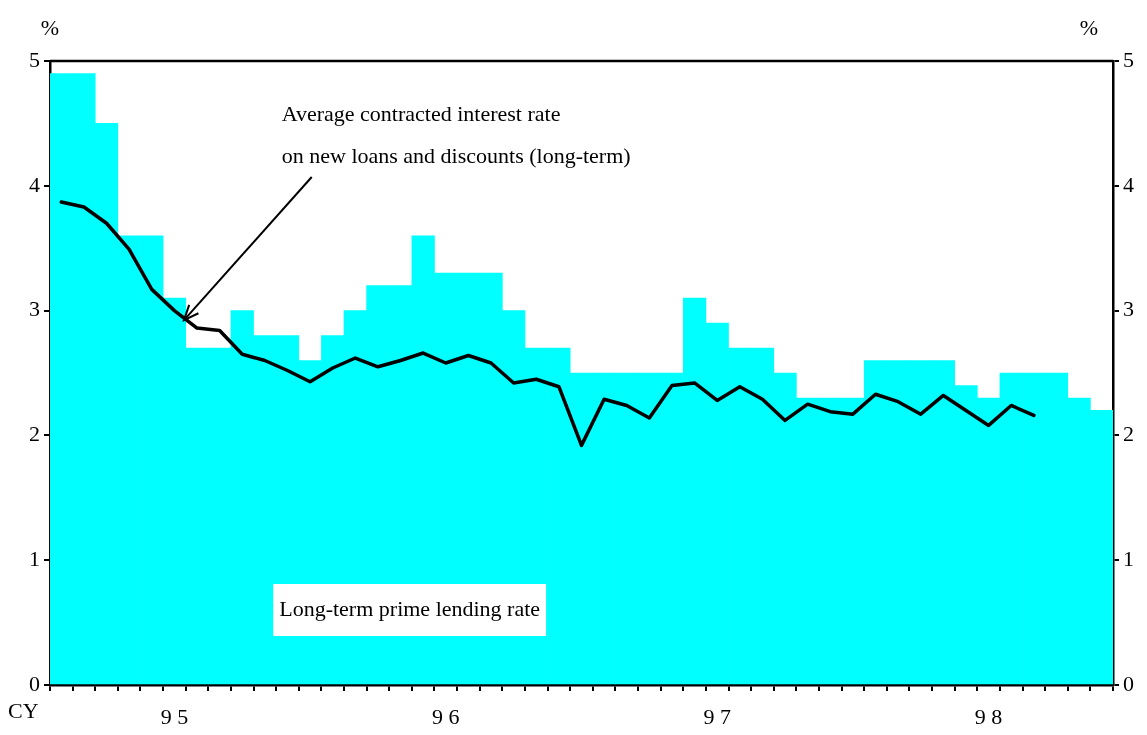 The image size is (1147, 735). What do you see at coordinates (174, 716) in the screenshot?
I see `x-tick-label: 9 5` at bounding box center [174, 716].